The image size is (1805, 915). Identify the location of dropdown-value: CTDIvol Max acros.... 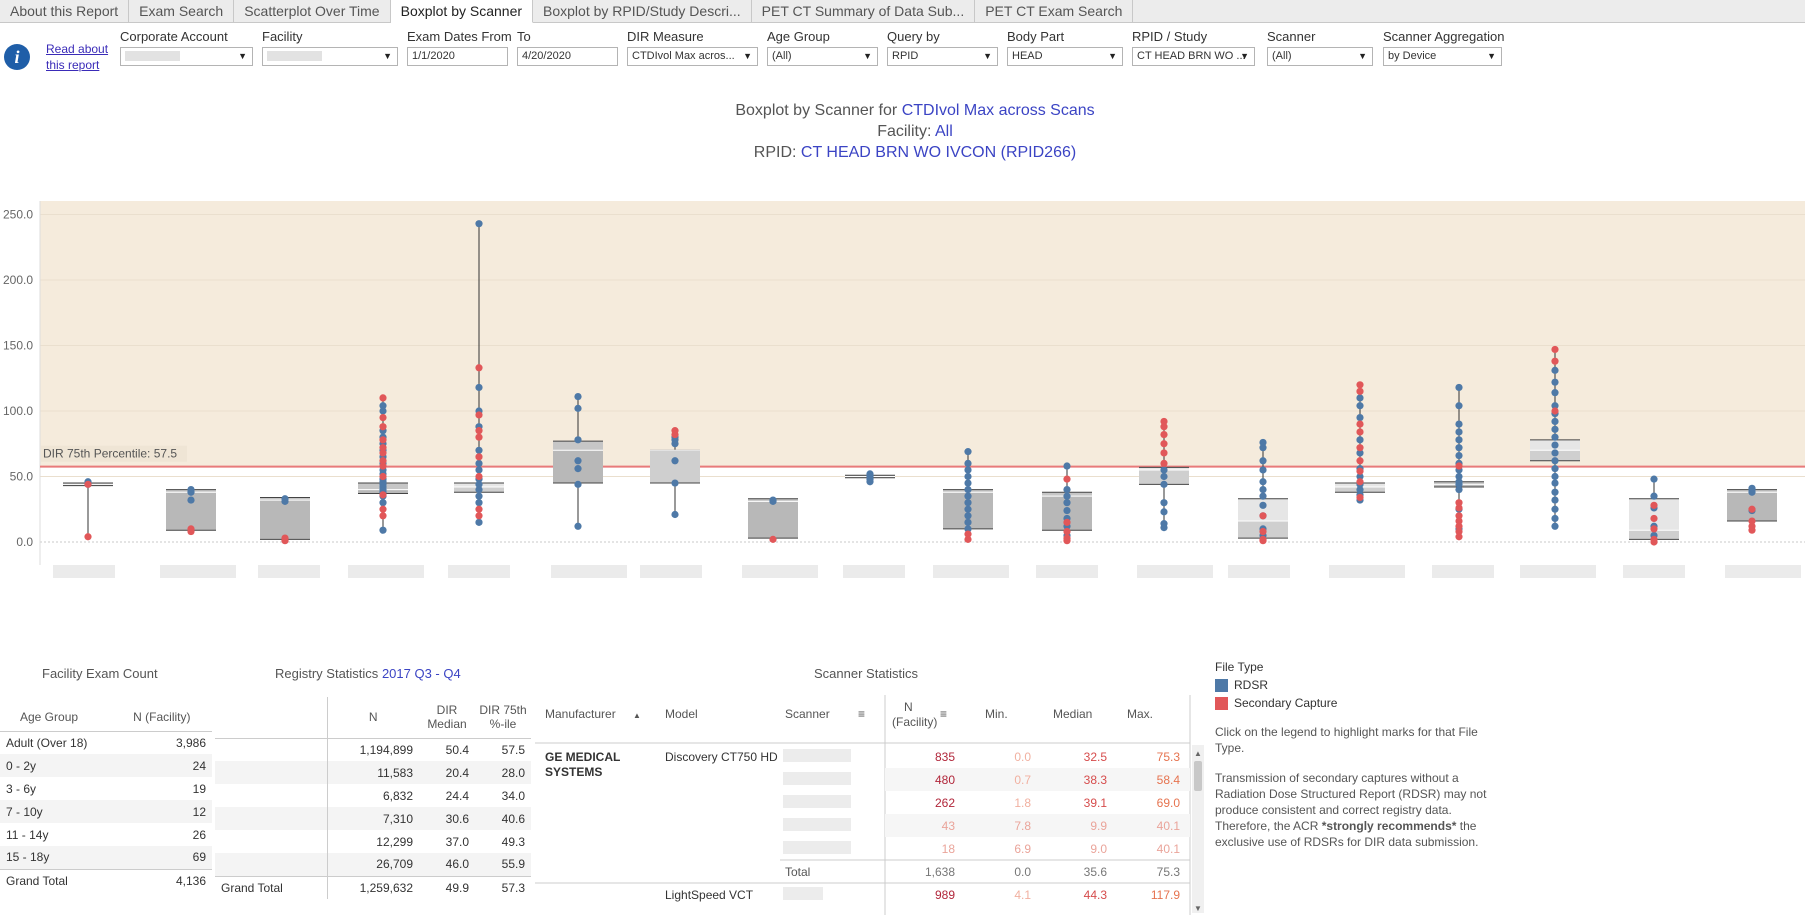
(683, 56).